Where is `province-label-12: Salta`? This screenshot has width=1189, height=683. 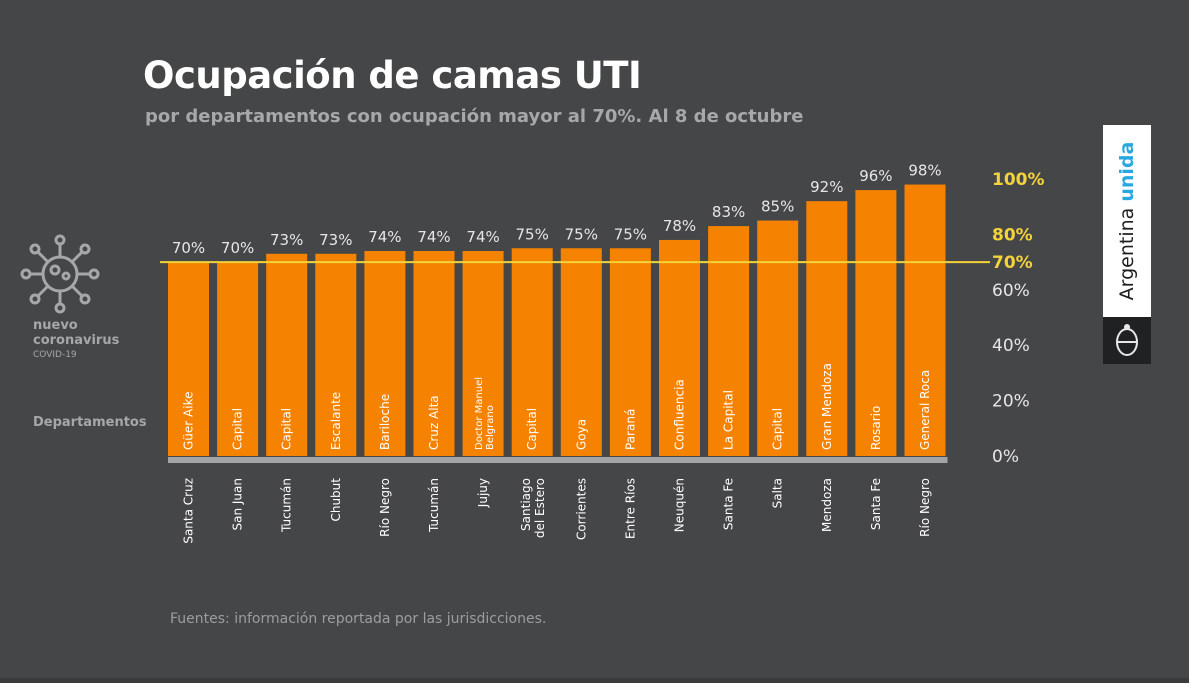
province-label-12: Salta is located at coordinates (778, 493).